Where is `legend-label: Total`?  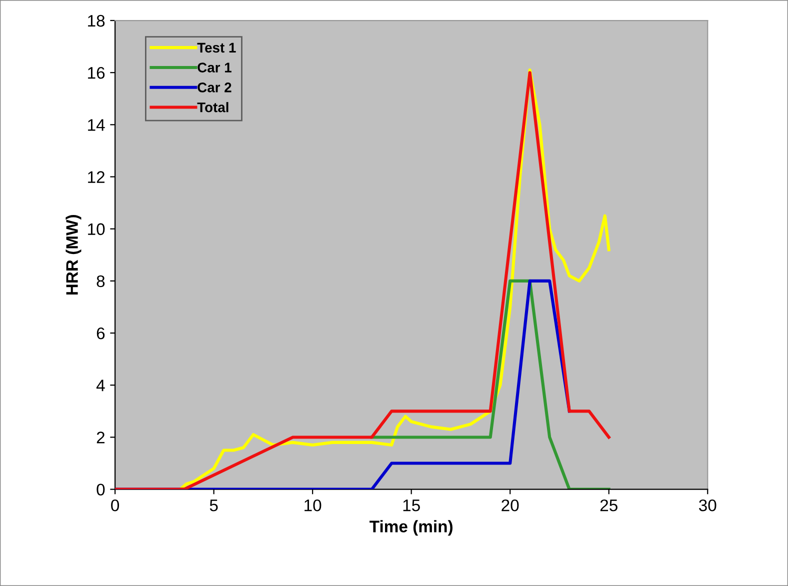
legend-label: Total is located at coordinates (212, 107).